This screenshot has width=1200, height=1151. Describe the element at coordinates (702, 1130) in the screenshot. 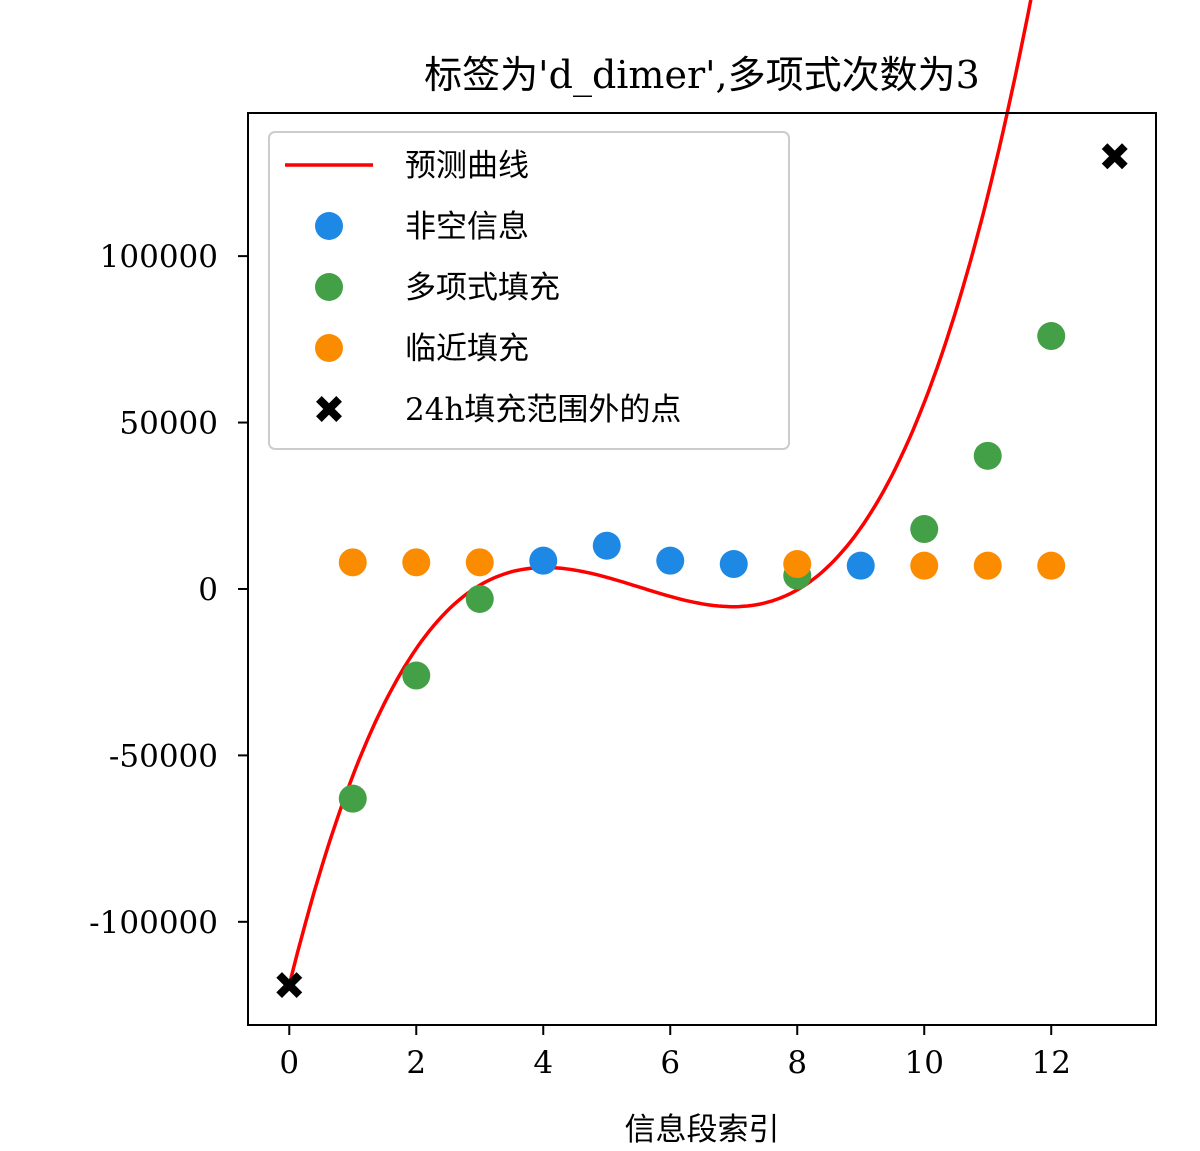

I see `x-axis-label: 信息段索引` at that location.